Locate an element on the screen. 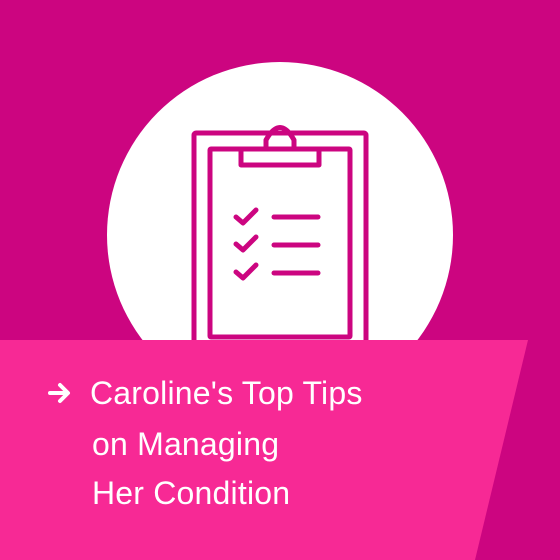 The image size is (560, 560). title-line-3: Her Condition is located at coordinates (191, 493).